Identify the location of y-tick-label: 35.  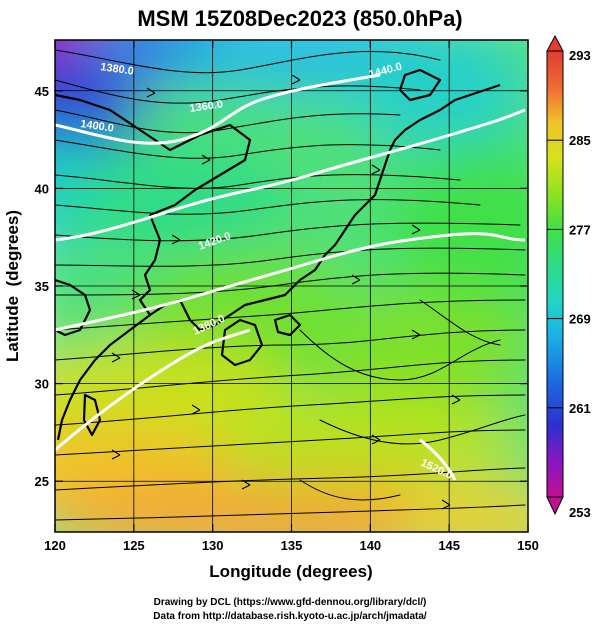
(42, 286).